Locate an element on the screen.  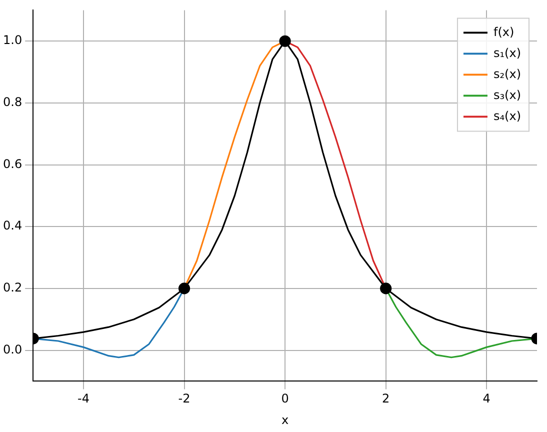
x-tick-label: -4 is located at coordinates (83, 399).